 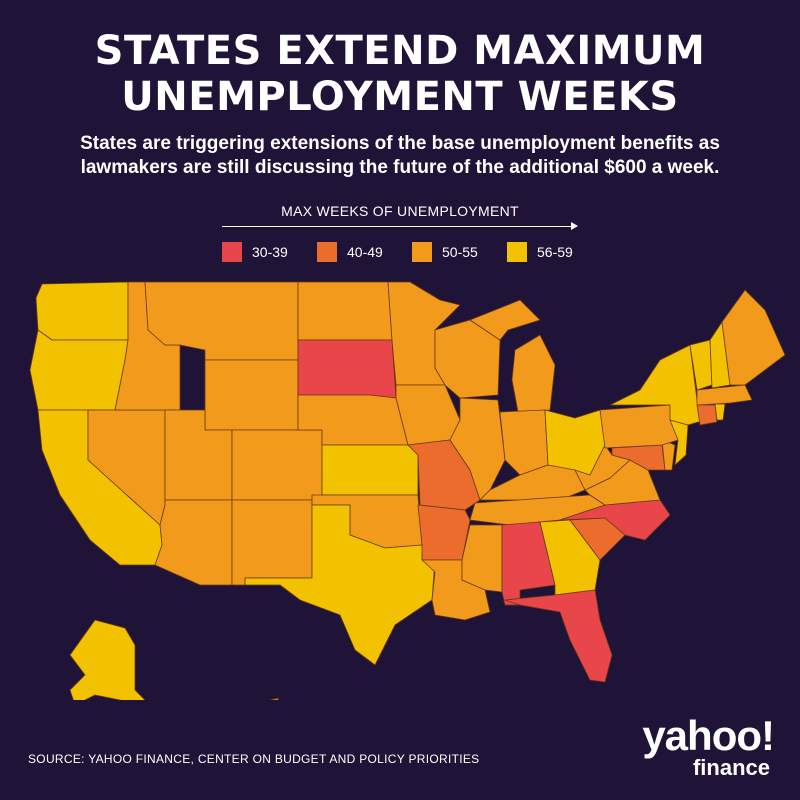 I want to click on state-ME, so click(x=753, y=337).